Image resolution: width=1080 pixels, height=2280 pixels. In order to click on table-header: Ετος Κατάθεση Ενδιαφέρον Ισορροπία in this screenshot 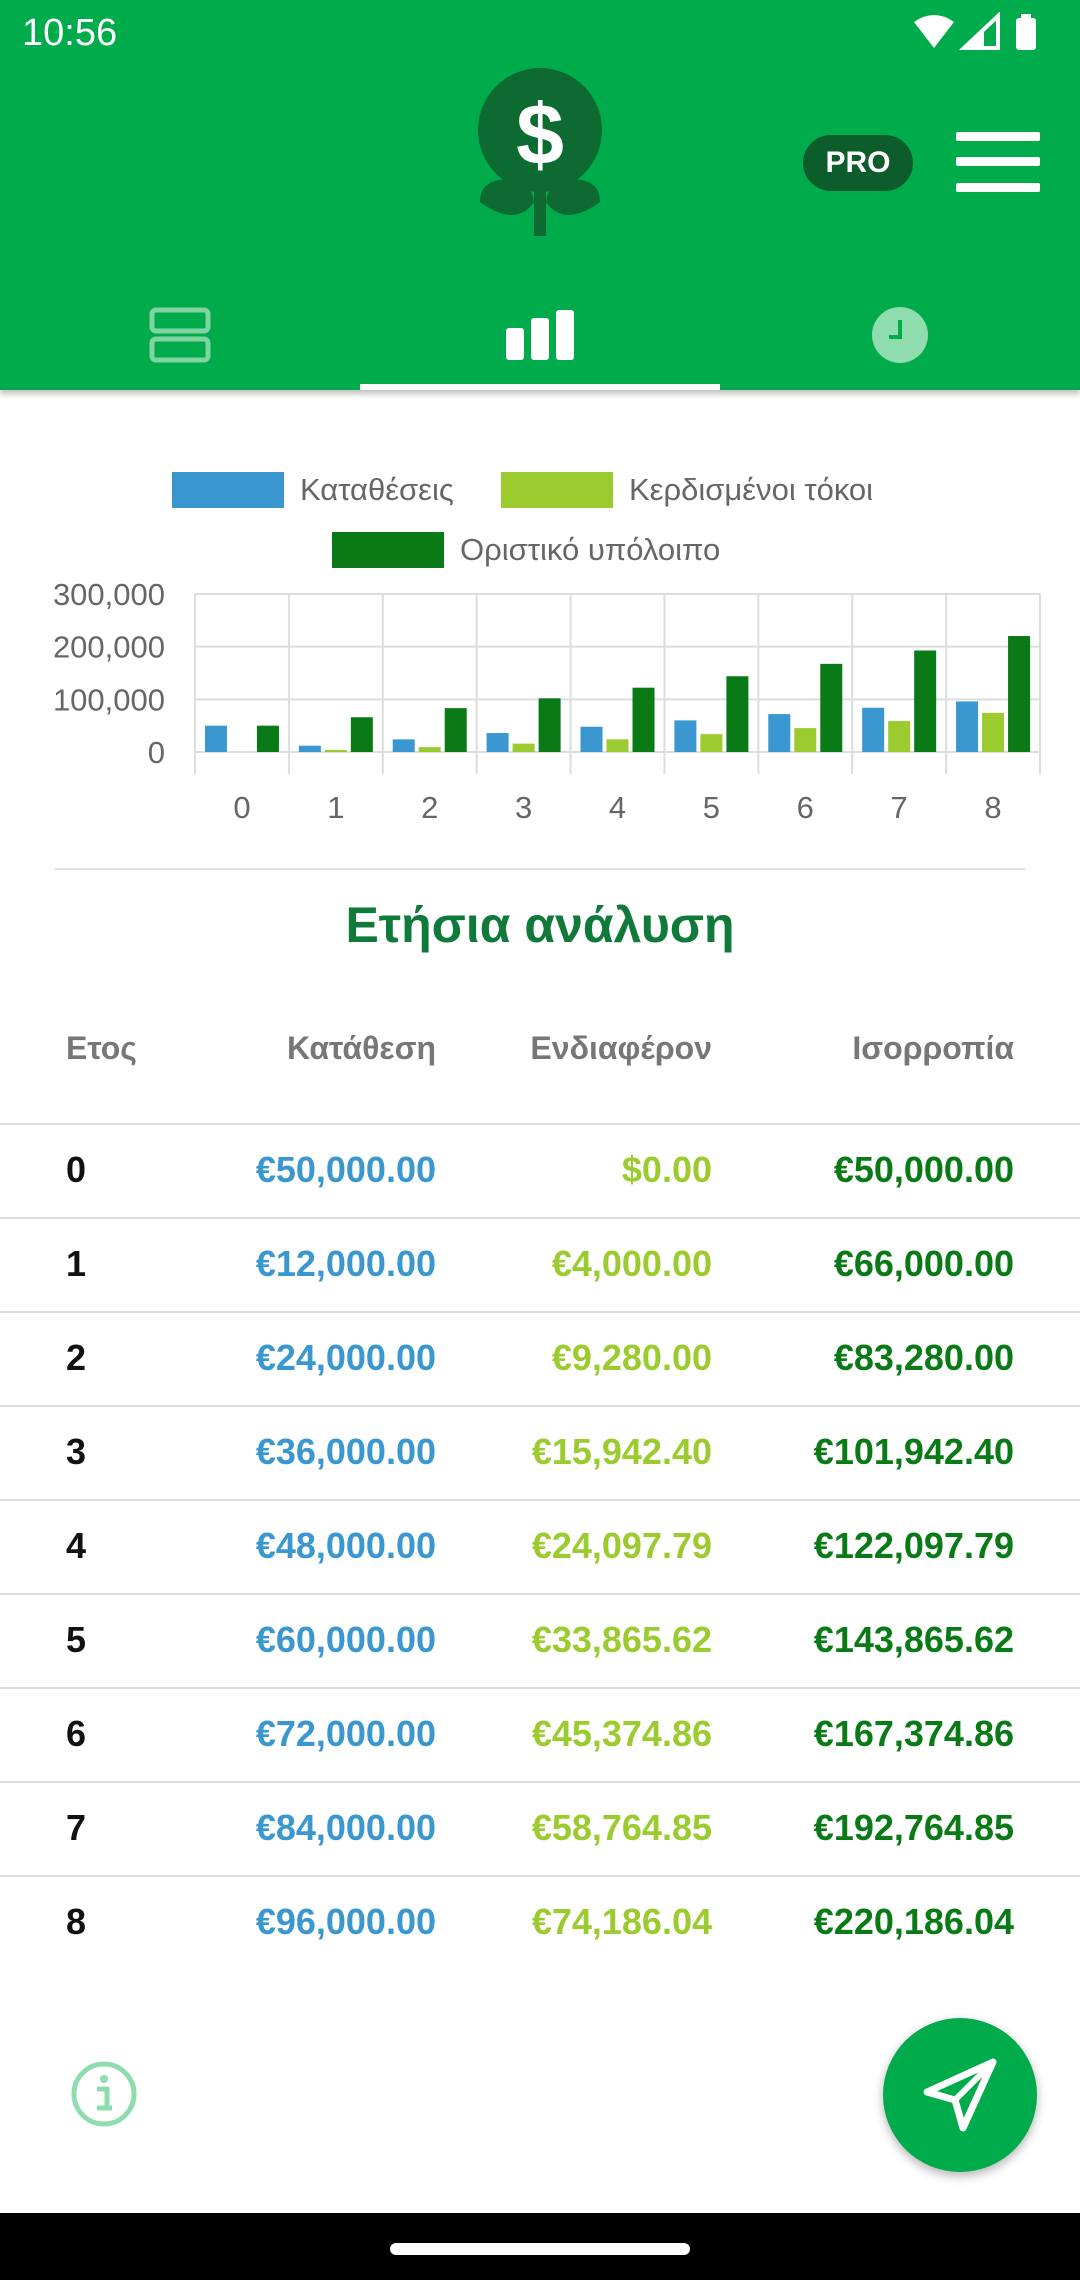, I will do `click(540, 1062)`.